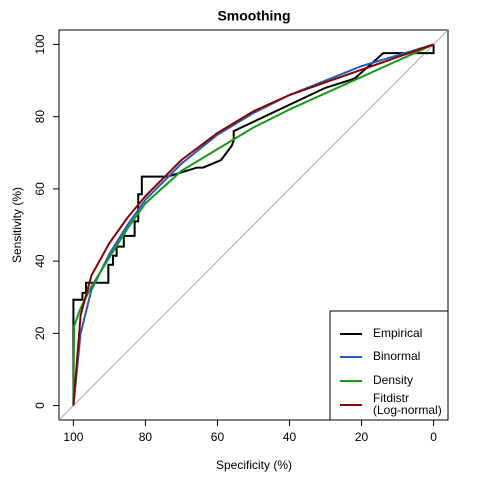 The width and height of the screenshot is (480, 480). What do you see at coordinates (253, 16) in the screenshot?
I see `chart-title: Smoothing` at bounding box center [253, 16].